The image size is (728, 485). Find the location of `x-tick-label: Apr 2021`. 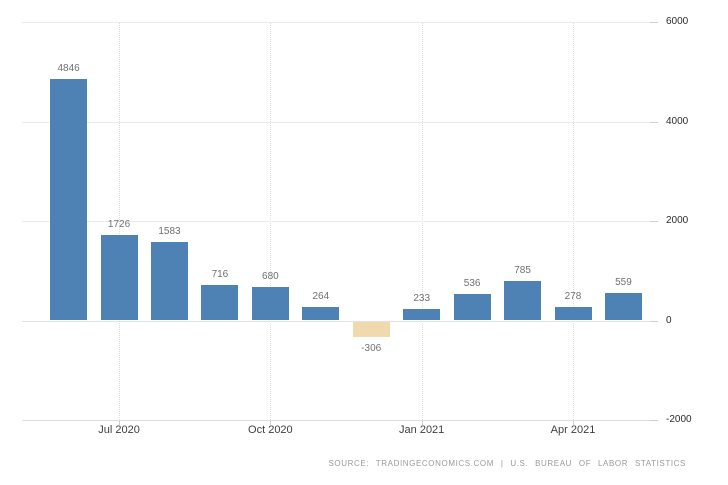

x-tick-label: Apr 2021 is located at coordinates (573, 430).